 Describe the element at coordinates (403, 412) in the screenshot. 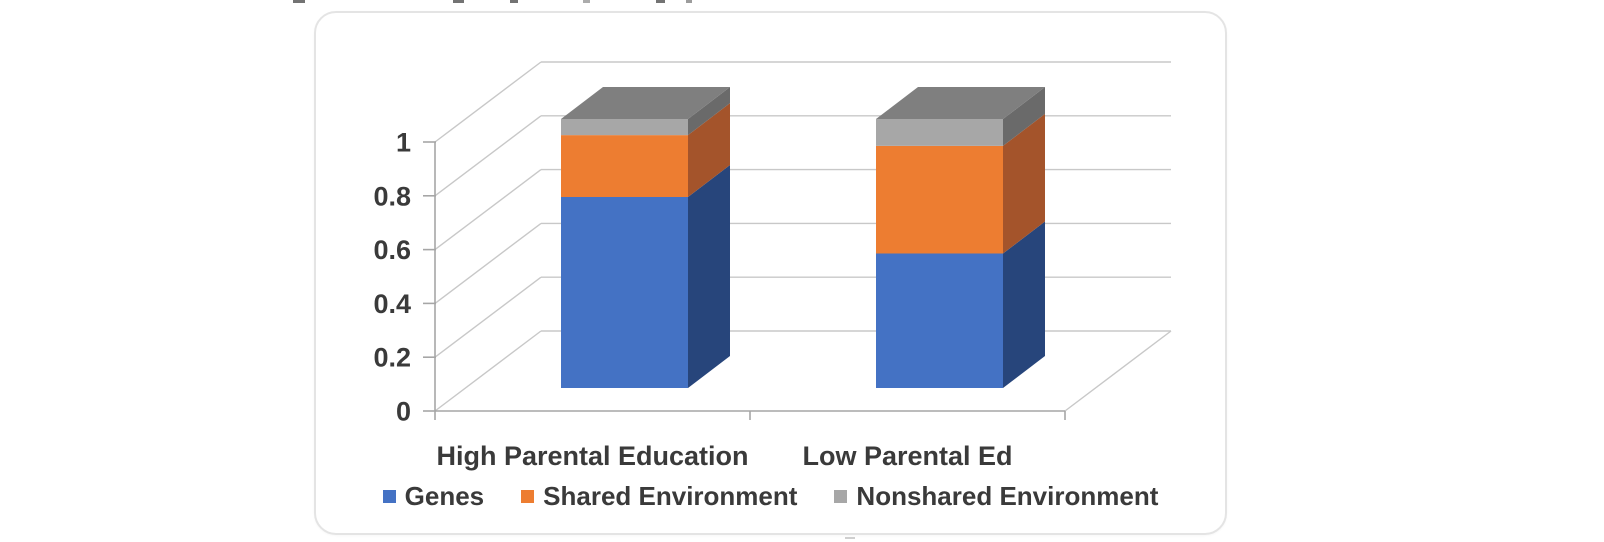

I see `y-axis-tick-label: 0` at that location.